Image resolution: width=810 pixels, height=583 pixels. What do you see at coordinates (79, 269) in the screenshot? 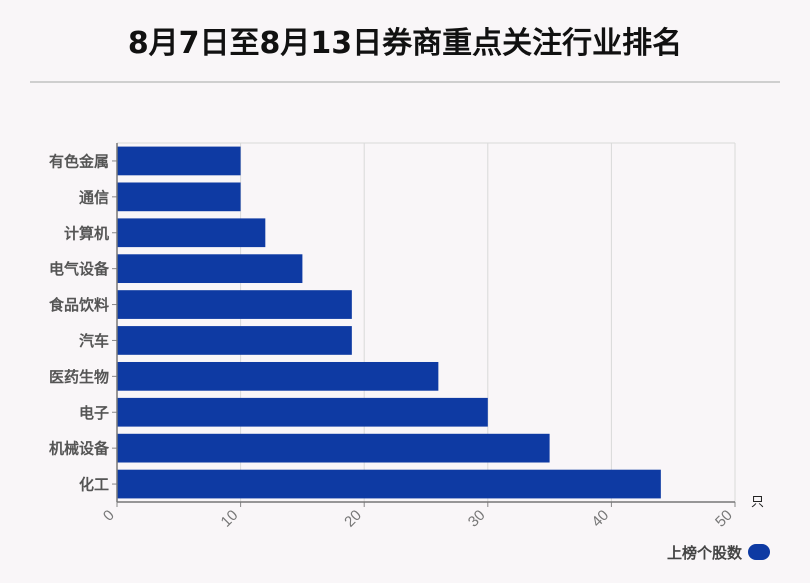
I see `y-tick-label: 电气设备` at bounding box center [79, 269].